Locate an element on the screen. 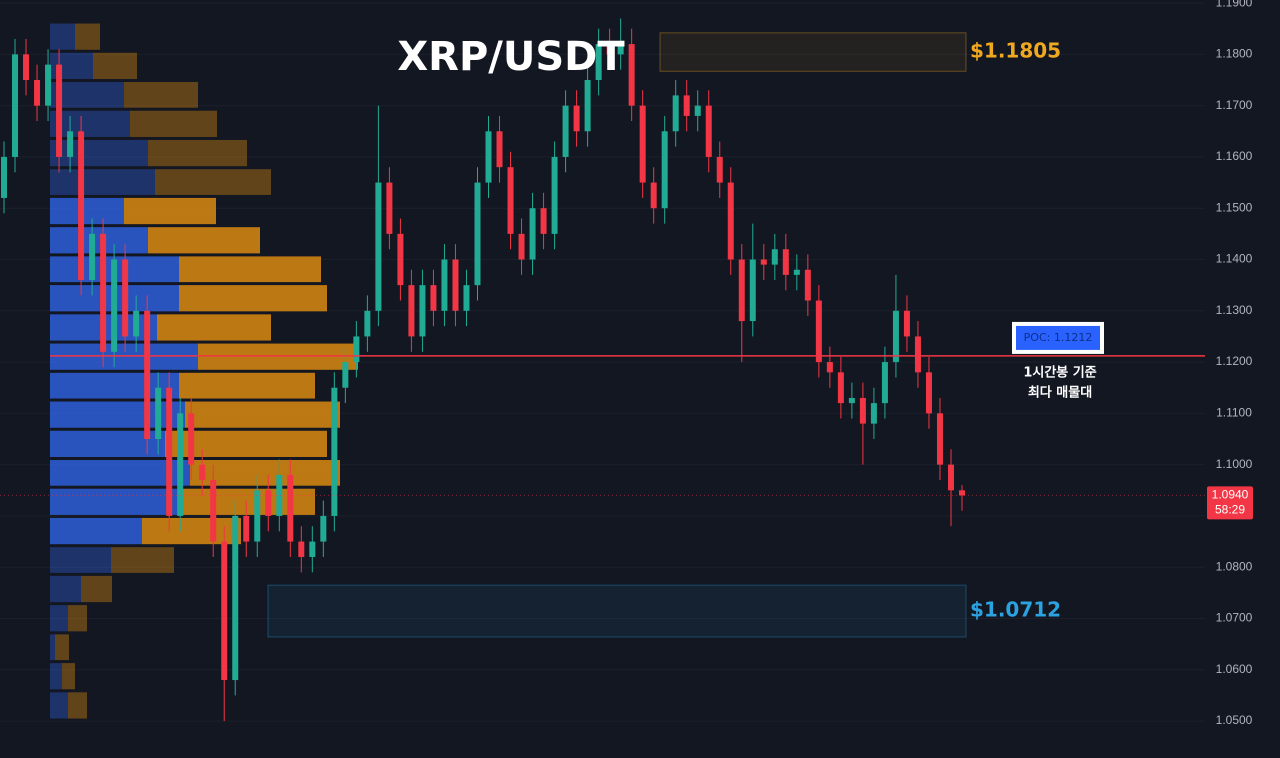 Image resolution: width=1280 pixels, height=758 pixels. y-tick-label: 1.1200 is located at coordinates (1234, 361).